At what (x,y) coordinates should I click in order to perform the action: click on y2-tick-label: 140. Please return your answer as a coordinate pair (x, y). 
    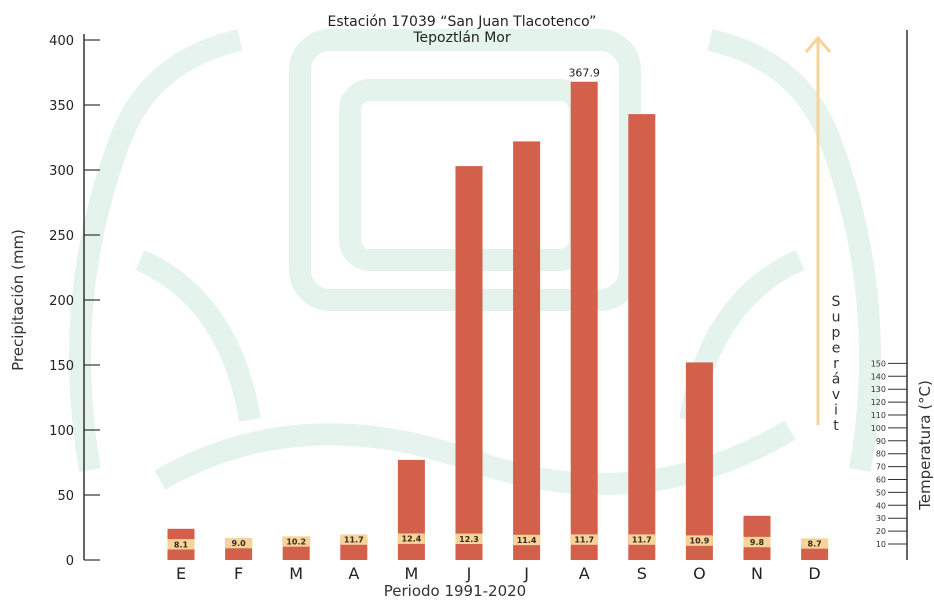
    Looking at the image, I should click on (878, 376).